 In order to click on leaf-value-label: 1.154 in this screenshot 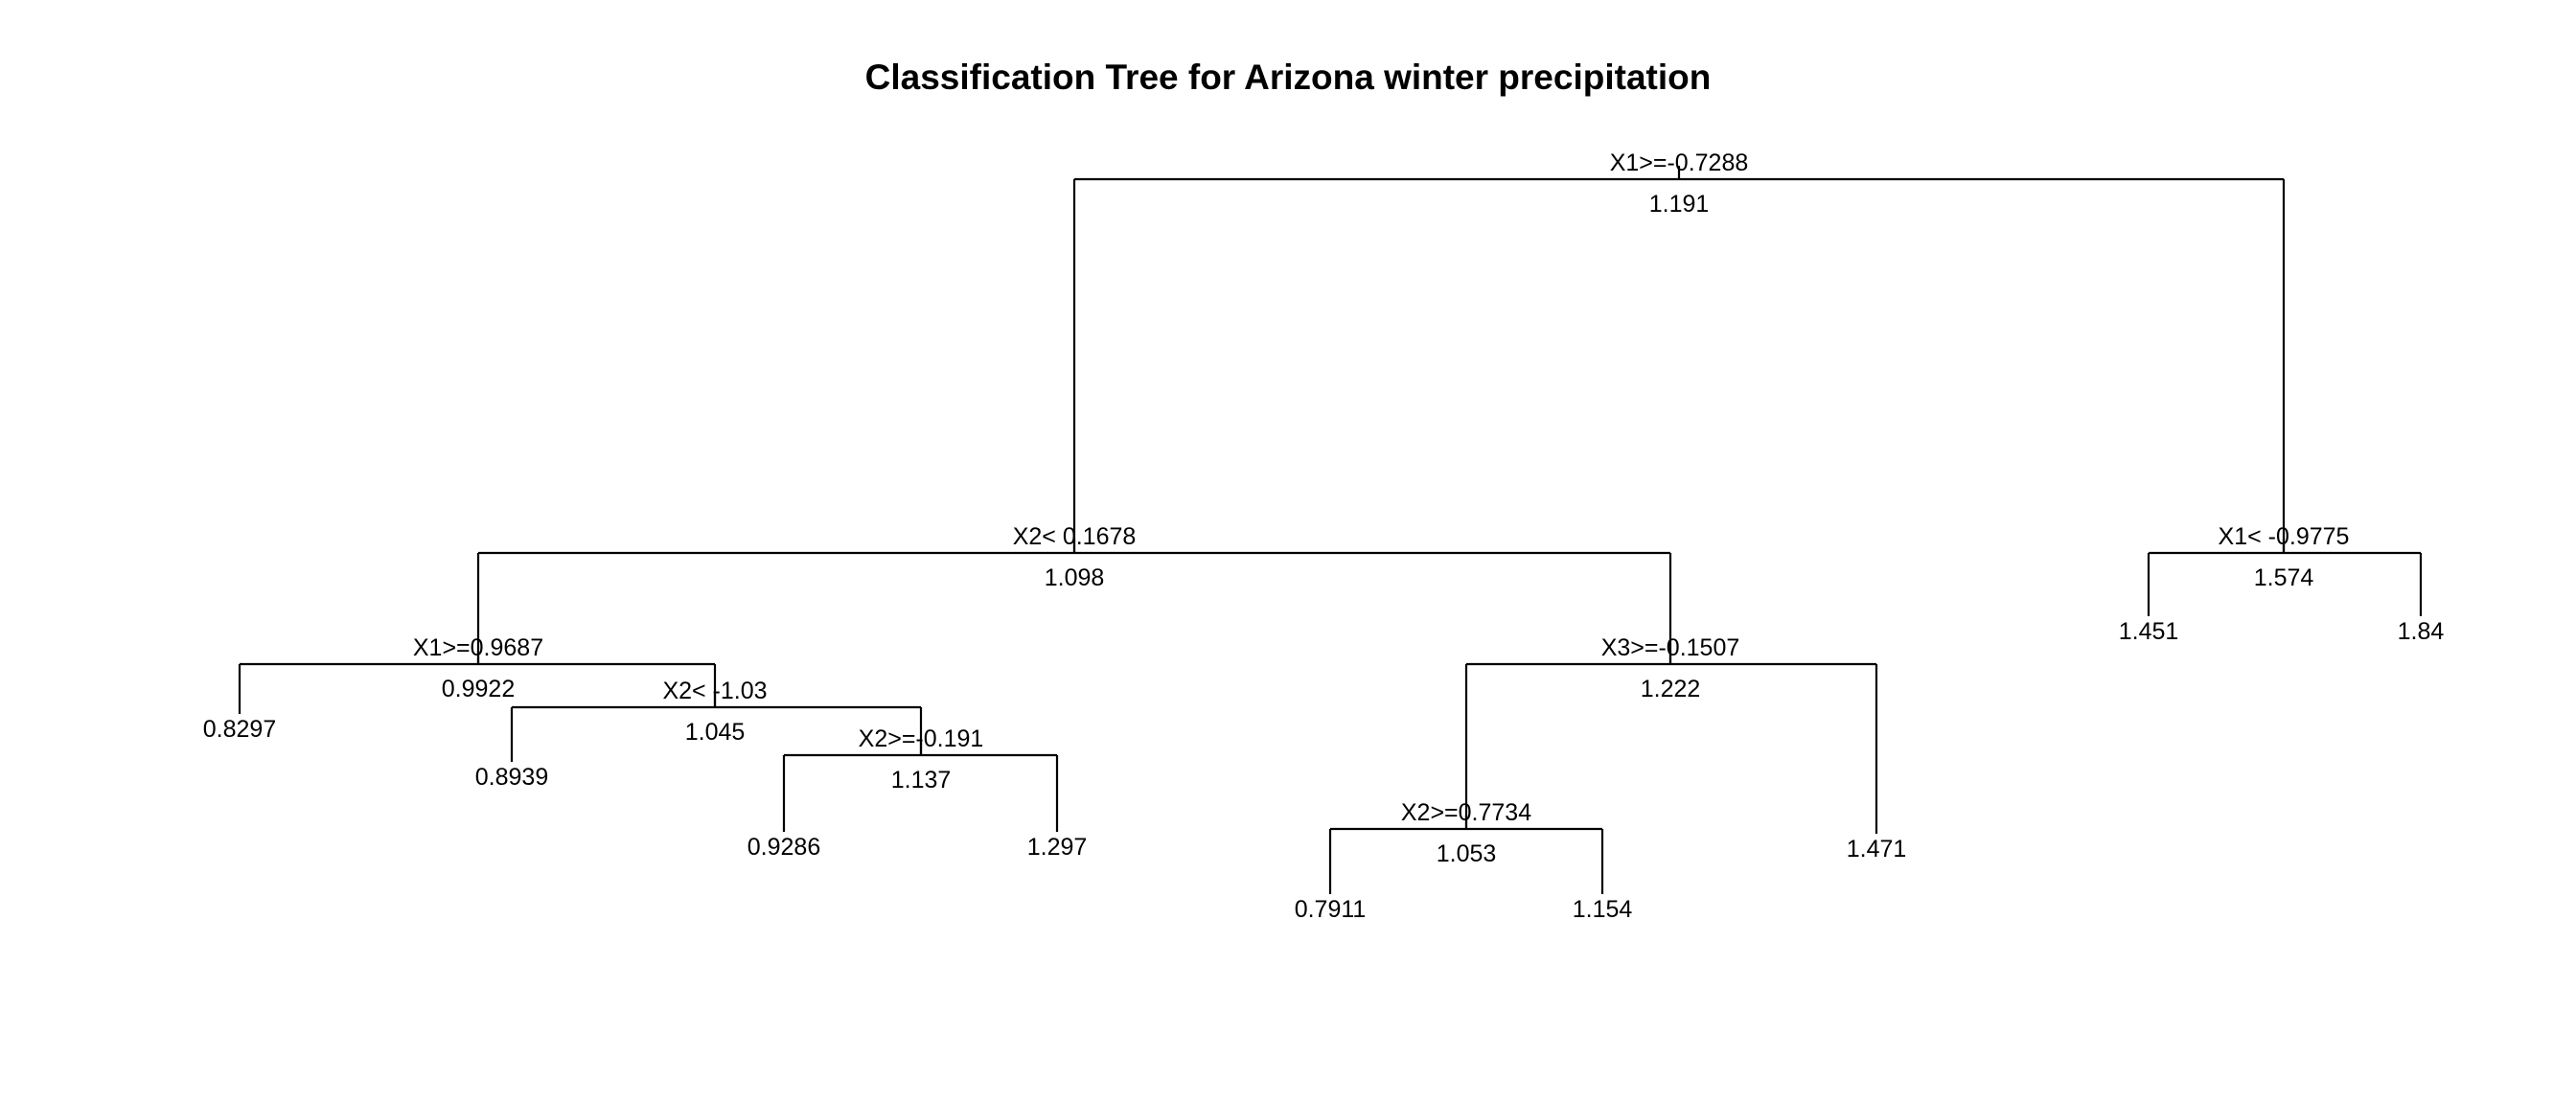, I will do `click(1603, 909)`.